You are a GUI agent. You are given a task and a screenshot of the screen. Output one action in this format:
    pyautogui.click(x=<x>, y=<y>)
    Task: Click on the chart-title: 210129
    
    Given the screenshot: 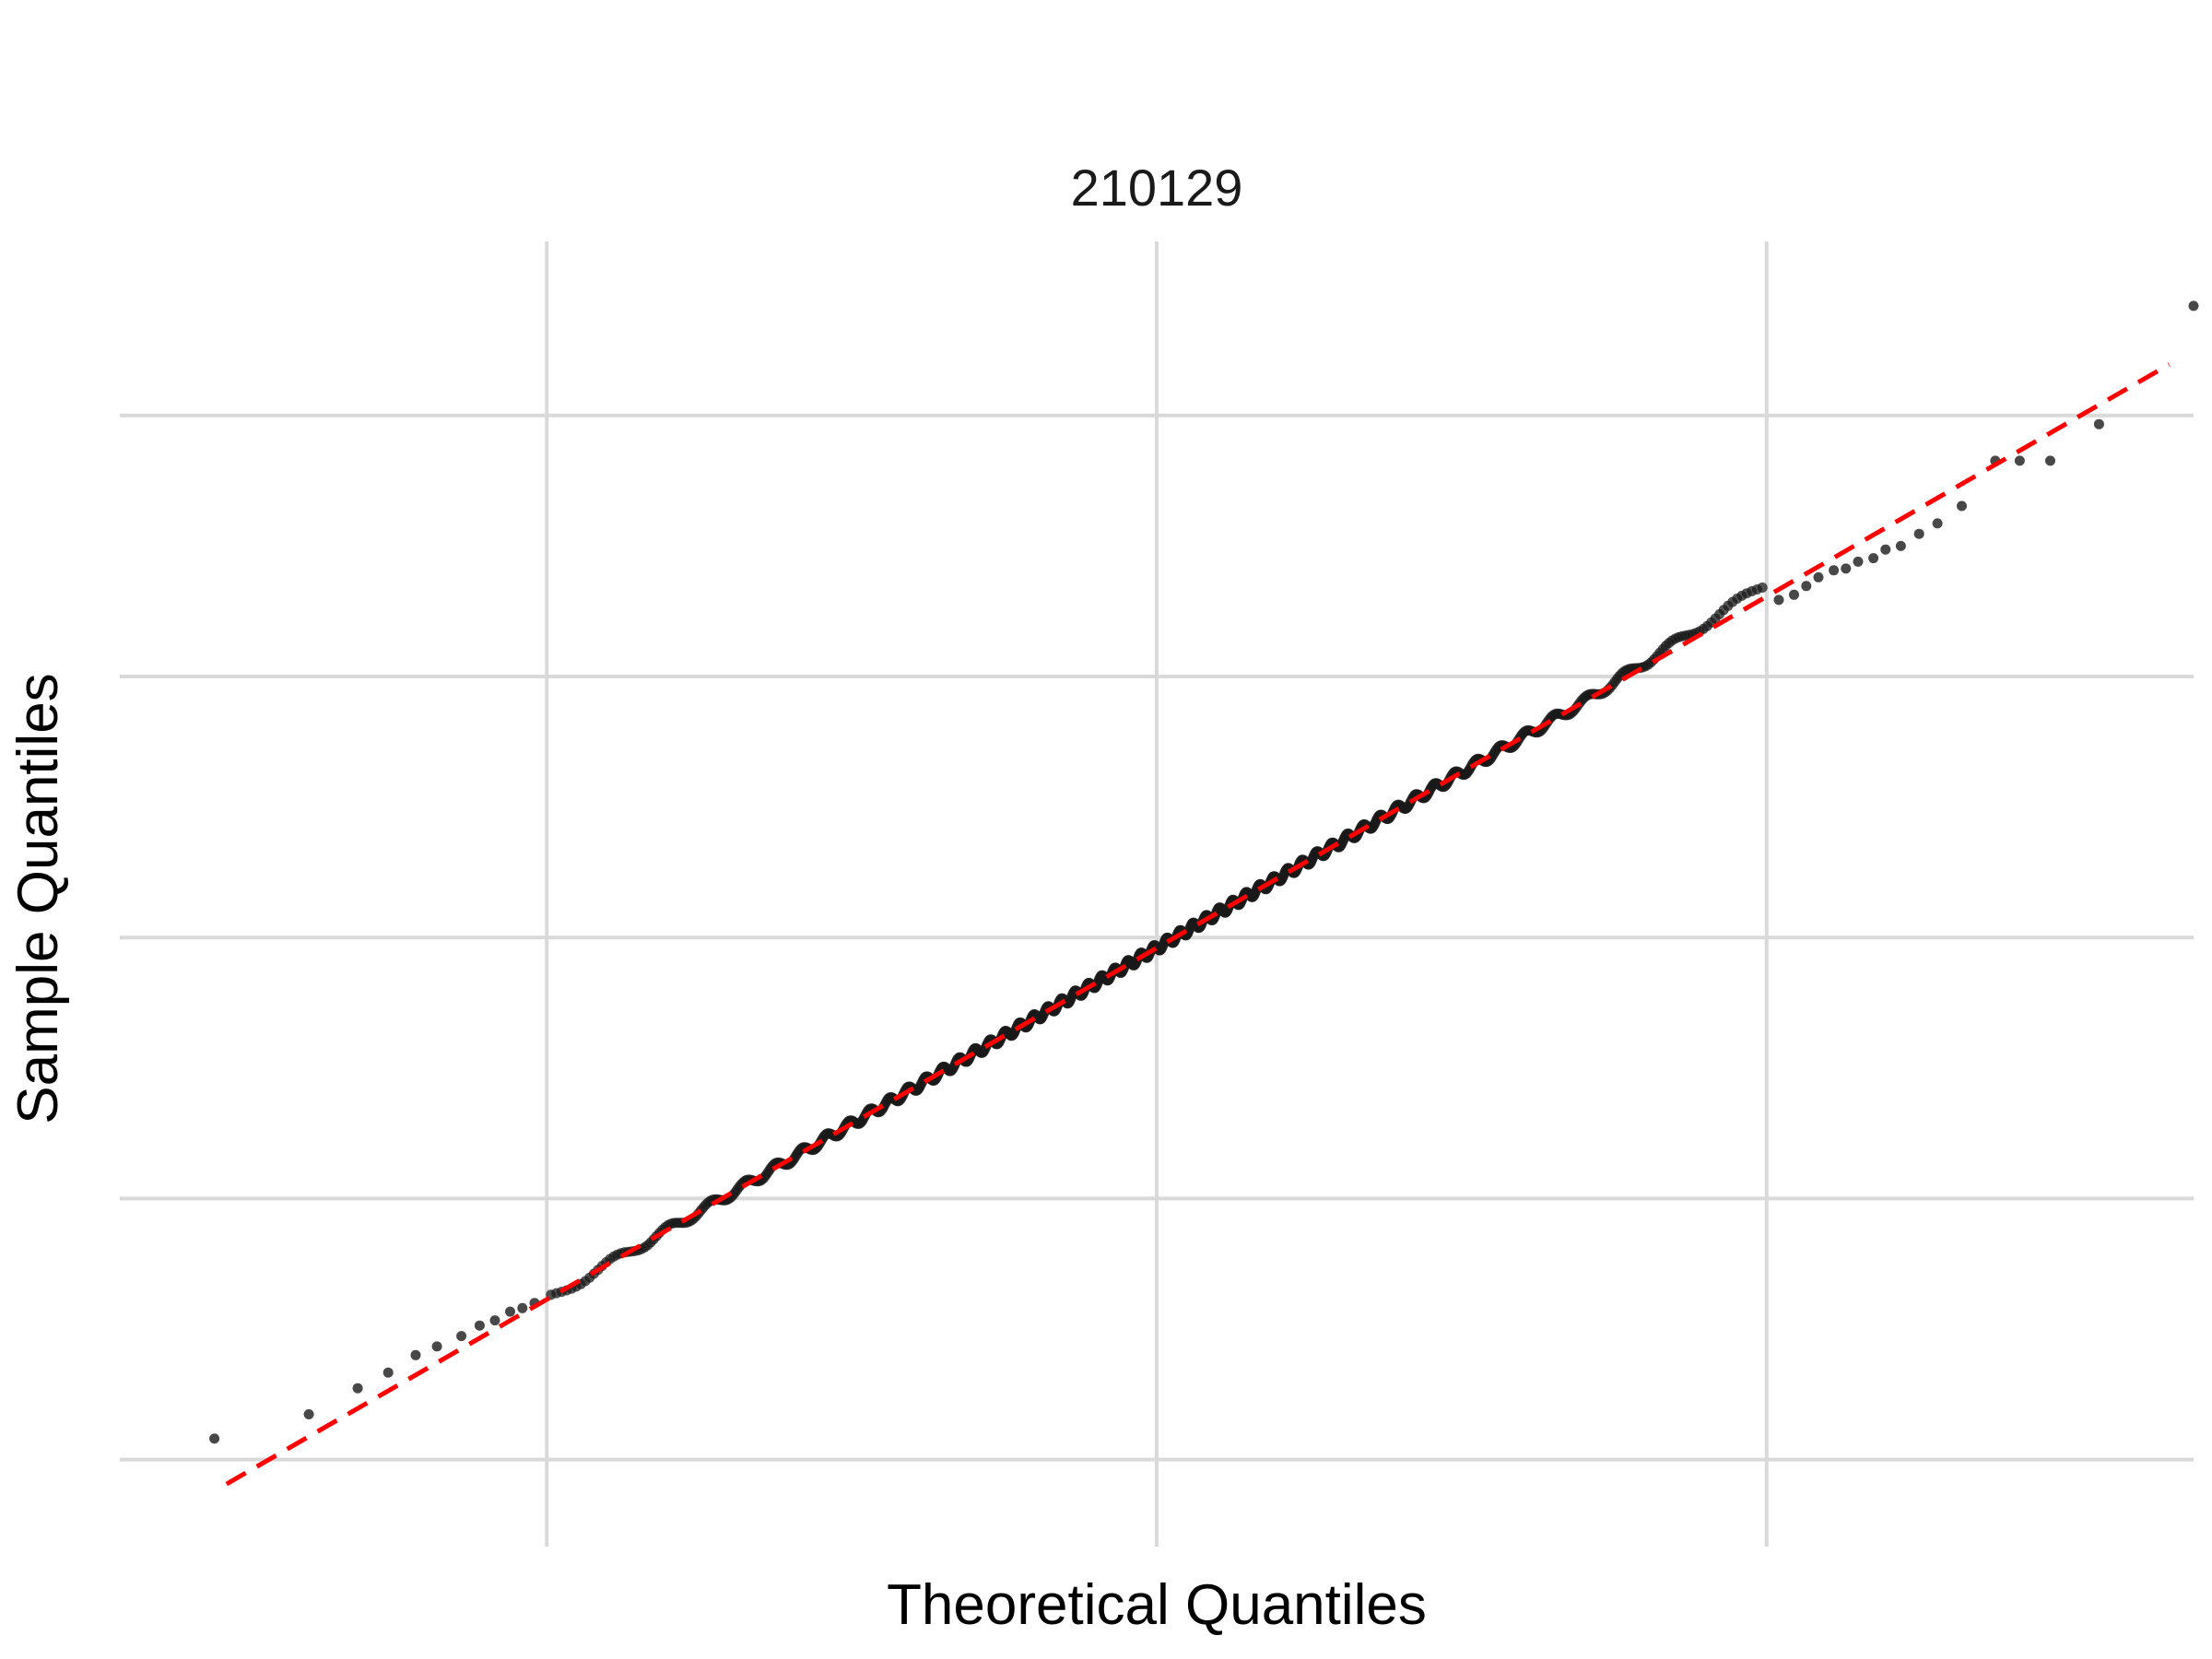 What is the action you would take?
    pyautogui.click(x=1157, y=188)
    